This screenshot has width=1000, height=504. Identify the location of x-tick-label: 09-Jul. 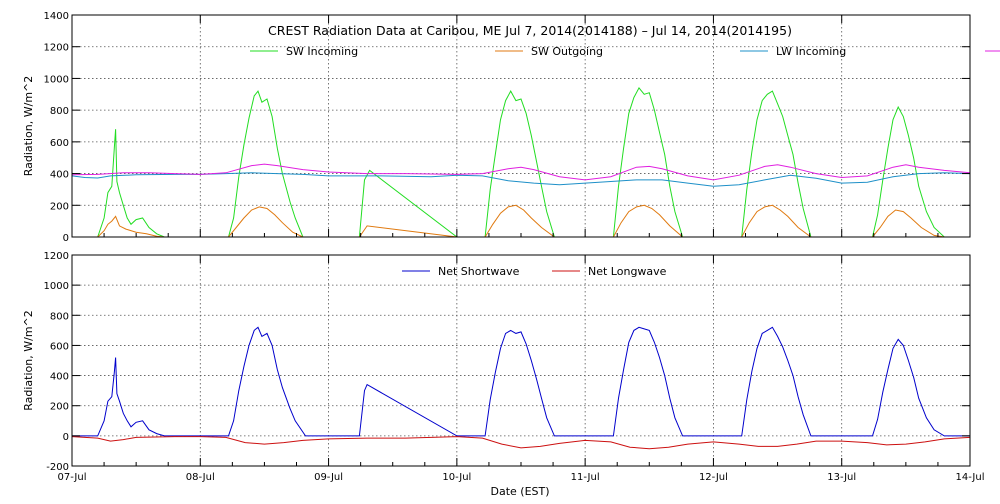
(328, 477).